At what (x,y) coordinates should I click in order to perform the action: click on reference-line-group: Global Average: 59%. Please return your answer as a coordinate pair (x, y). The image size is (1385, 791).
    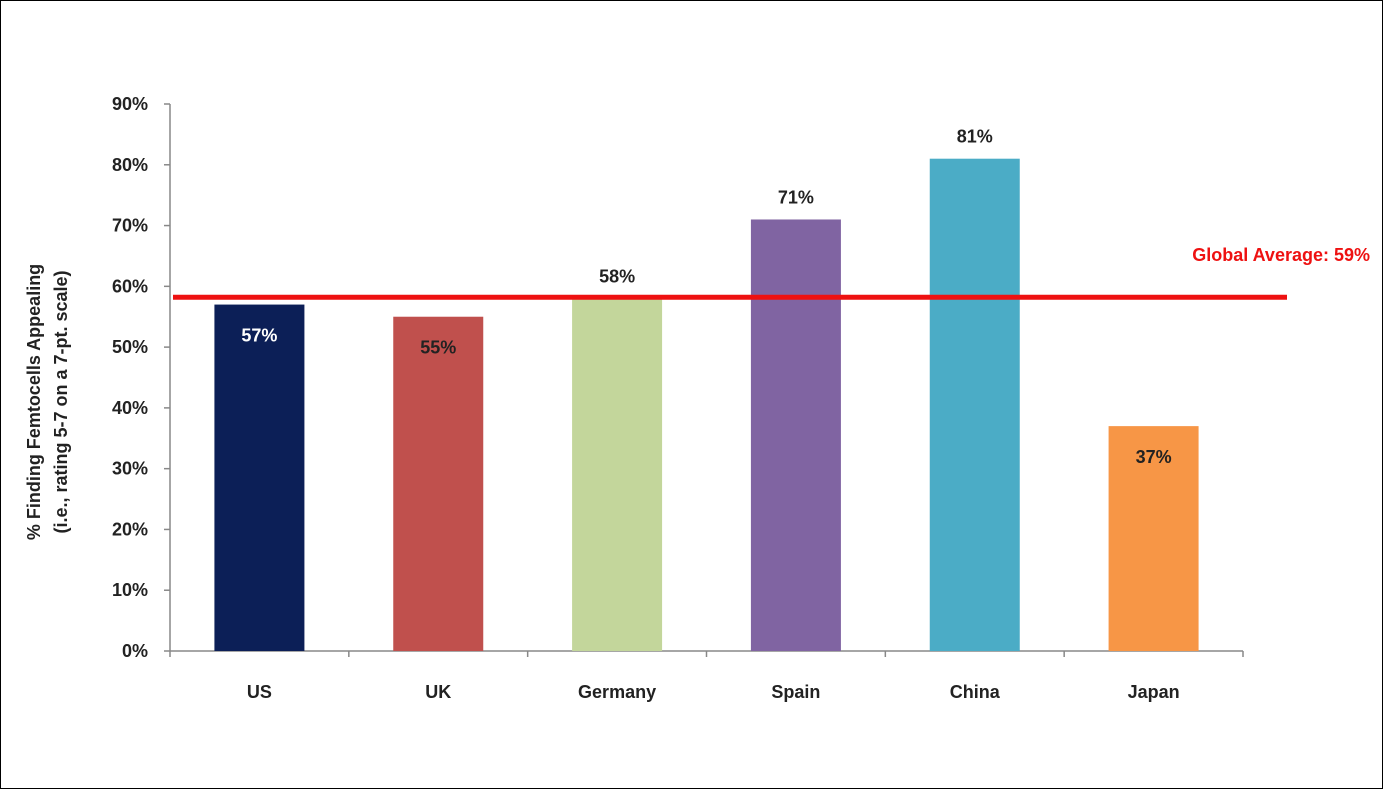
    Looking at the image, I should click on (771, 272).